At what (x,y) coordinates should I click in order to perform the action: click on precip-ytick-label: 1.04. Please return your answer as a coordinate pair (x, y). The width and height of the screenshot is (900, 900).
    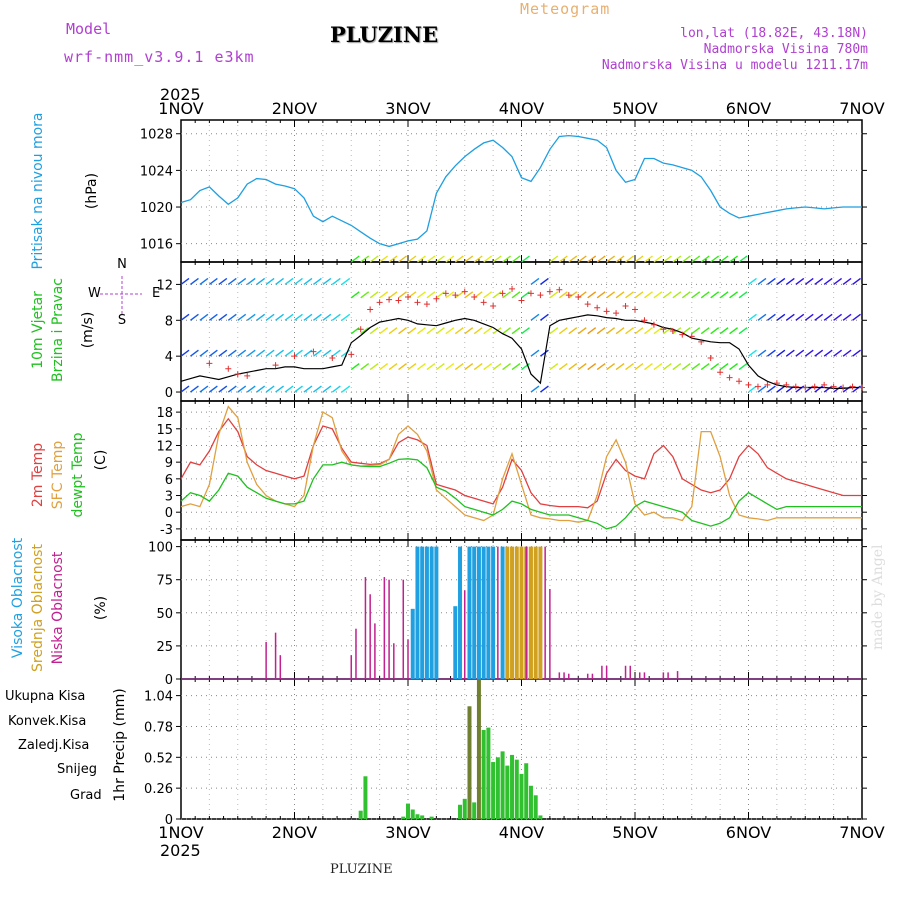
    Looking at the image, I should click on (158, 697).